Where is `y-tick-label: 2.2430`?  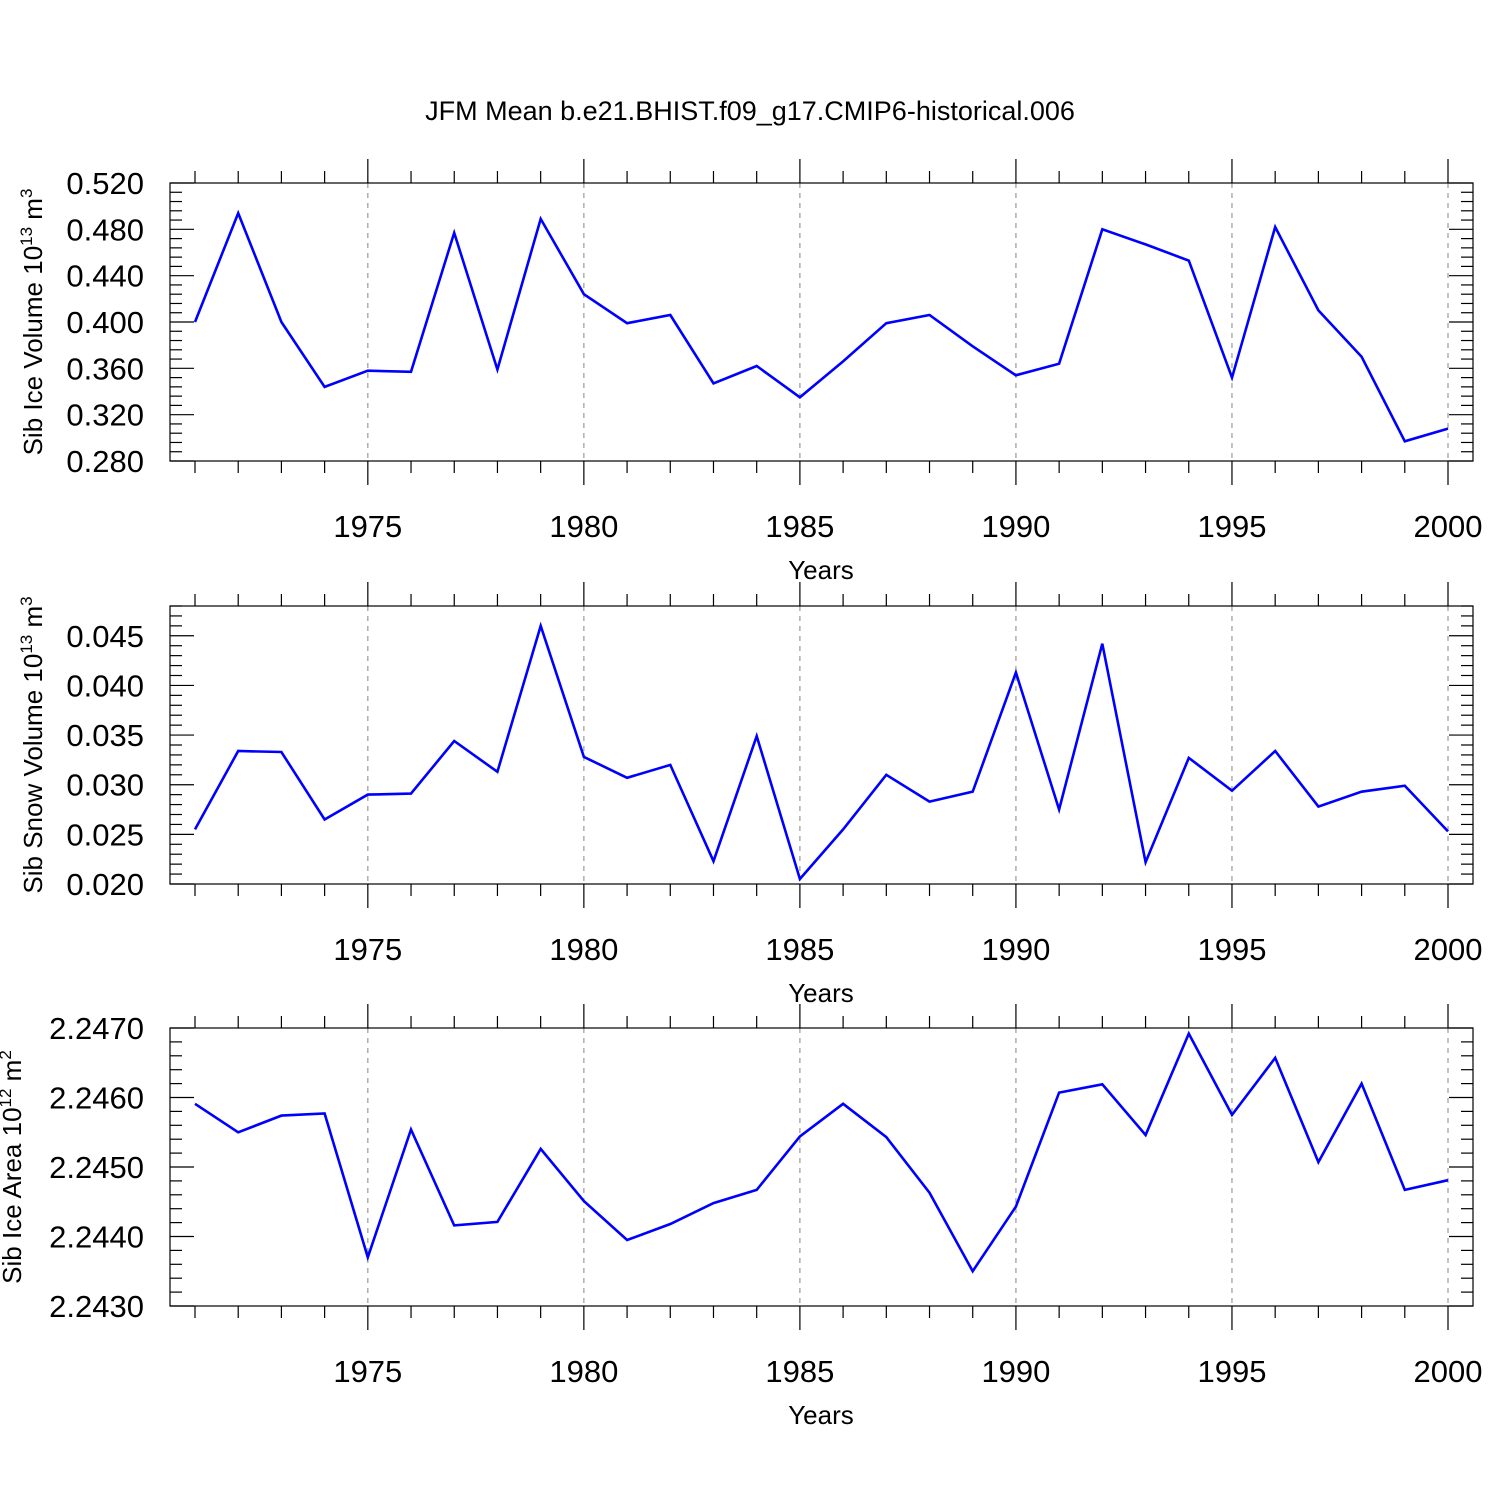
y-tick-label: 2.2430 is located at coordinates (96, 1306).